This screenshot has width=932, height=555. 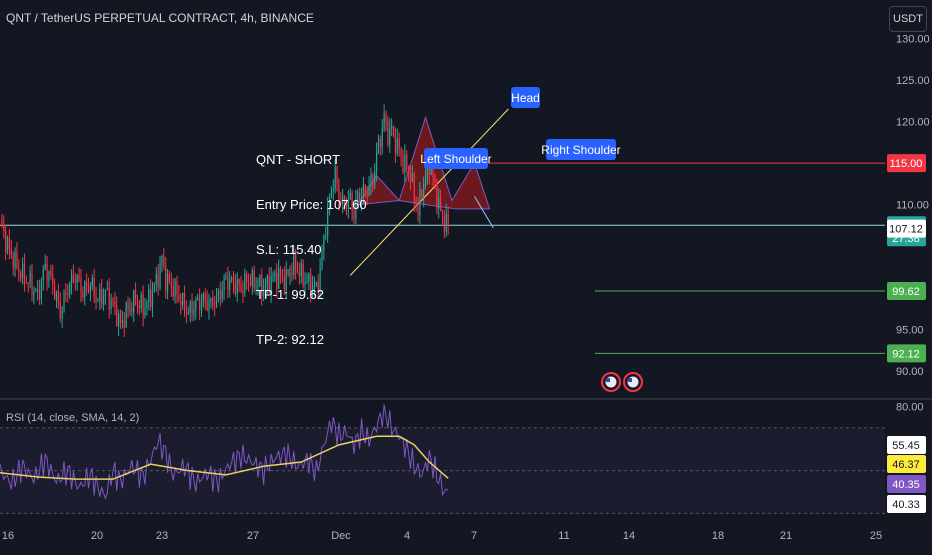 What do you see at coordinates (8, 536) in the screenshot?
I see `time-axis-tick: 16` at bounding box center [8, 536].